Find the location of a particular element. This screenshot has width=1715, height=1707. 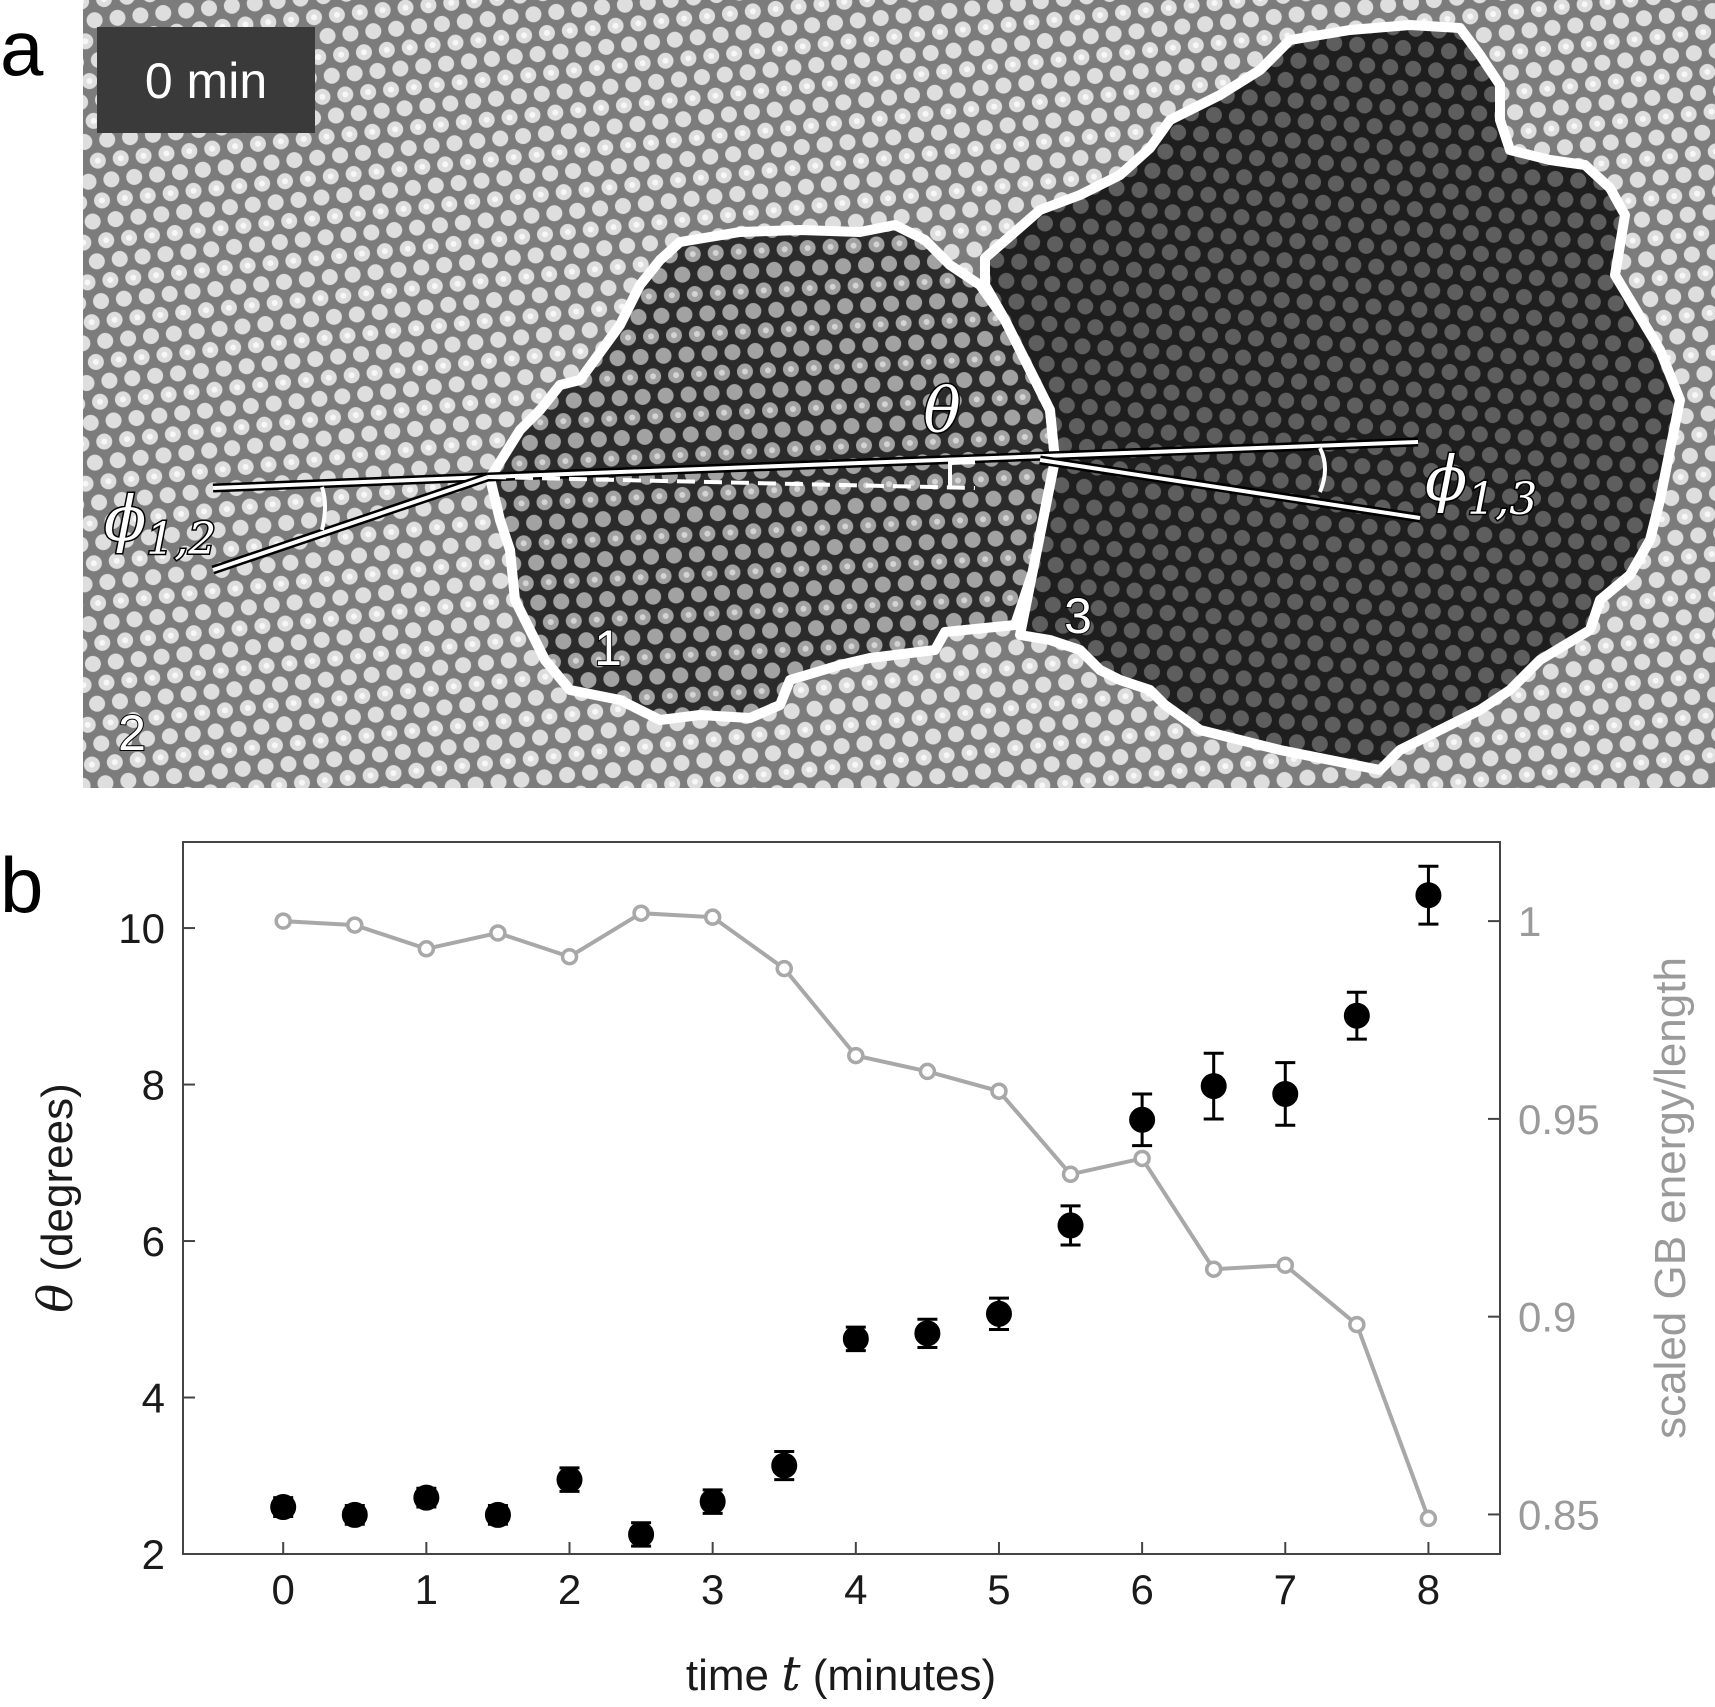

phi13-label: ϕ1,3 is located at coordinates (1481, 483).